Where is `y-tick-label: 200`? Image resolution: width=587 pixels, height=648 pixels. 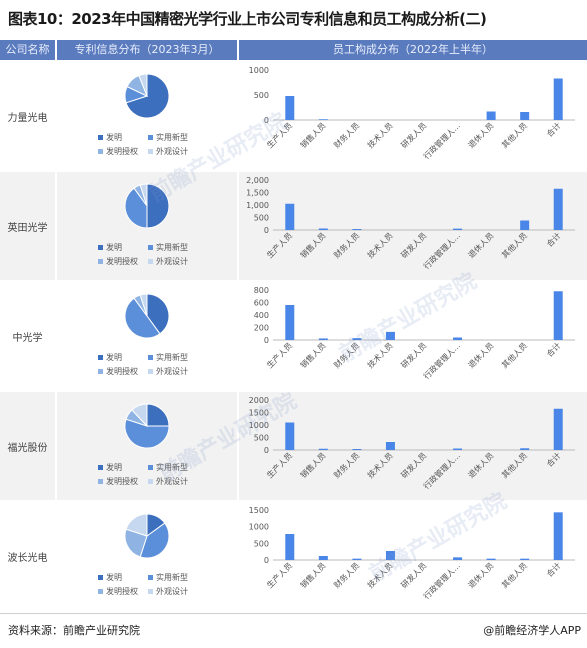 y-tick-label: 200 is located at coordinates (261, 328).